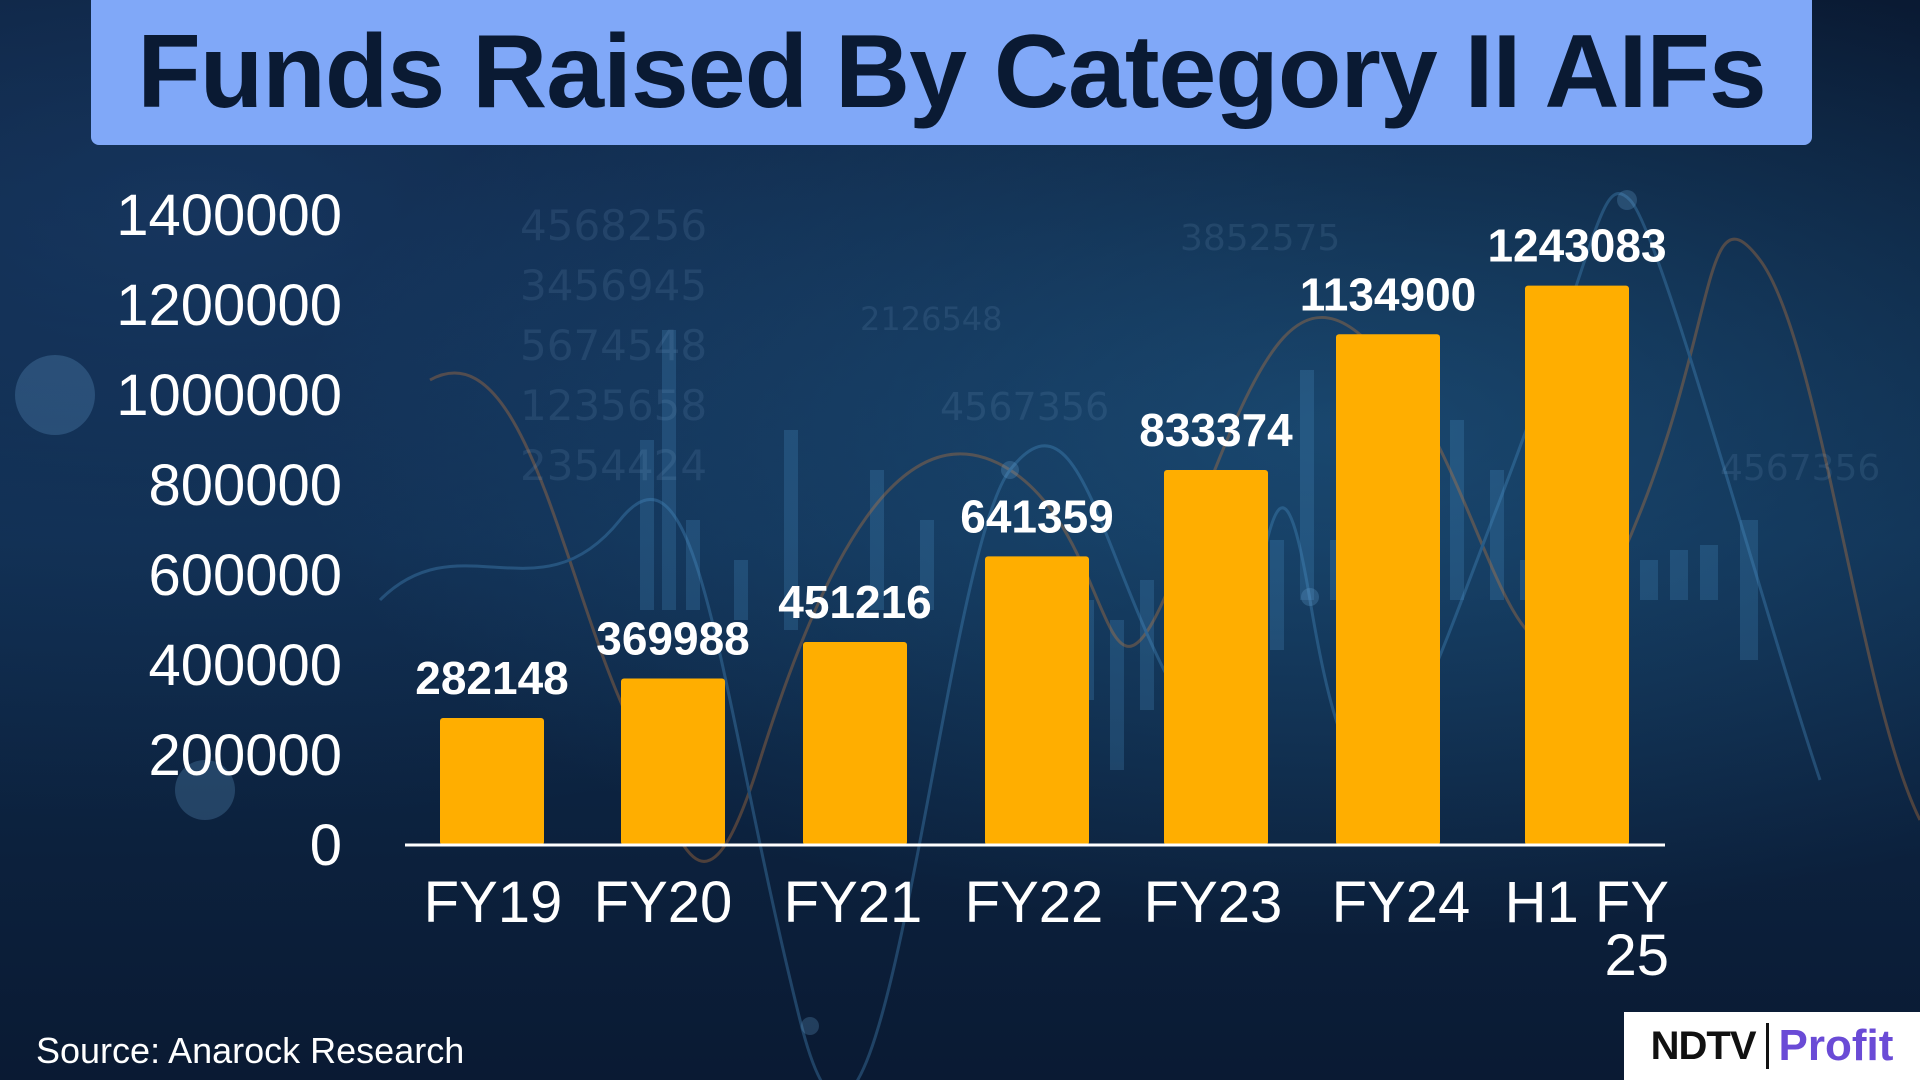 The image size is (1920, 1080). What do you see at coordinates (1767, 1046) in the screenshot?
I see `logo-divider` at bounding box center [1767, 1046].